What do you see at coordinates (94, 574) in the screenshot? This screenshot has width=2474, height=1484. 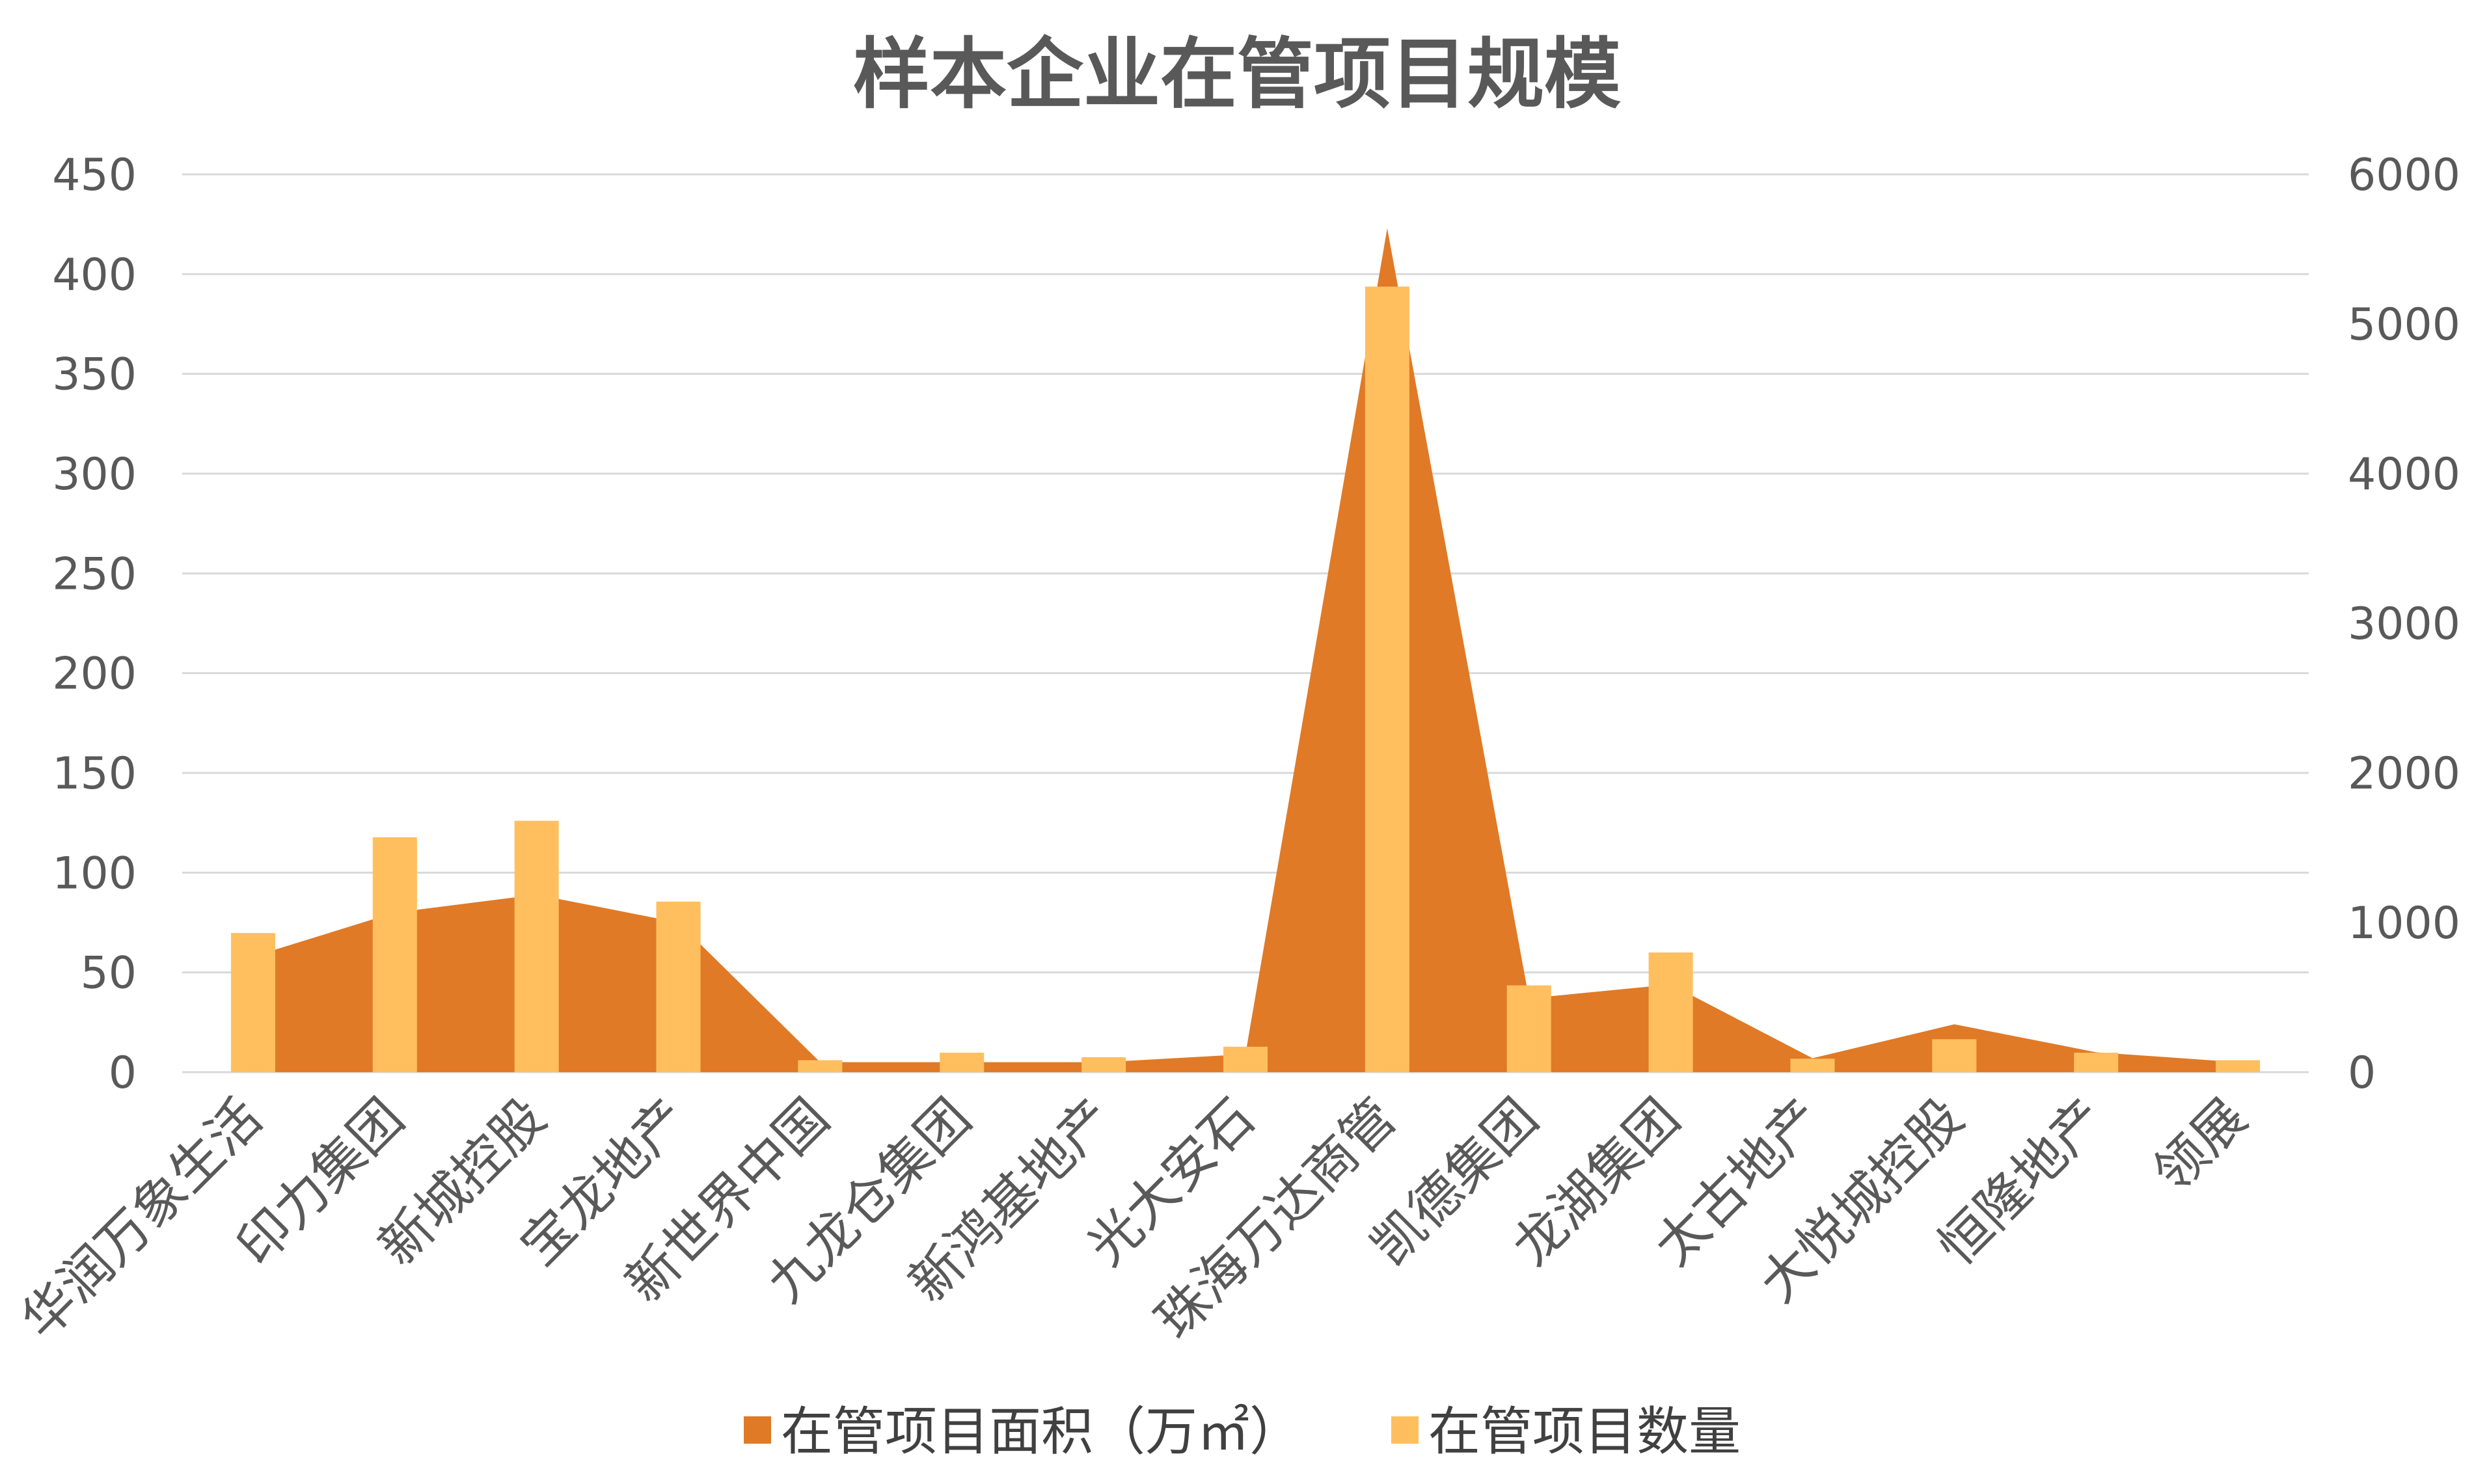 I see `left-tick-label: 250` at bounding box center [94, 574].